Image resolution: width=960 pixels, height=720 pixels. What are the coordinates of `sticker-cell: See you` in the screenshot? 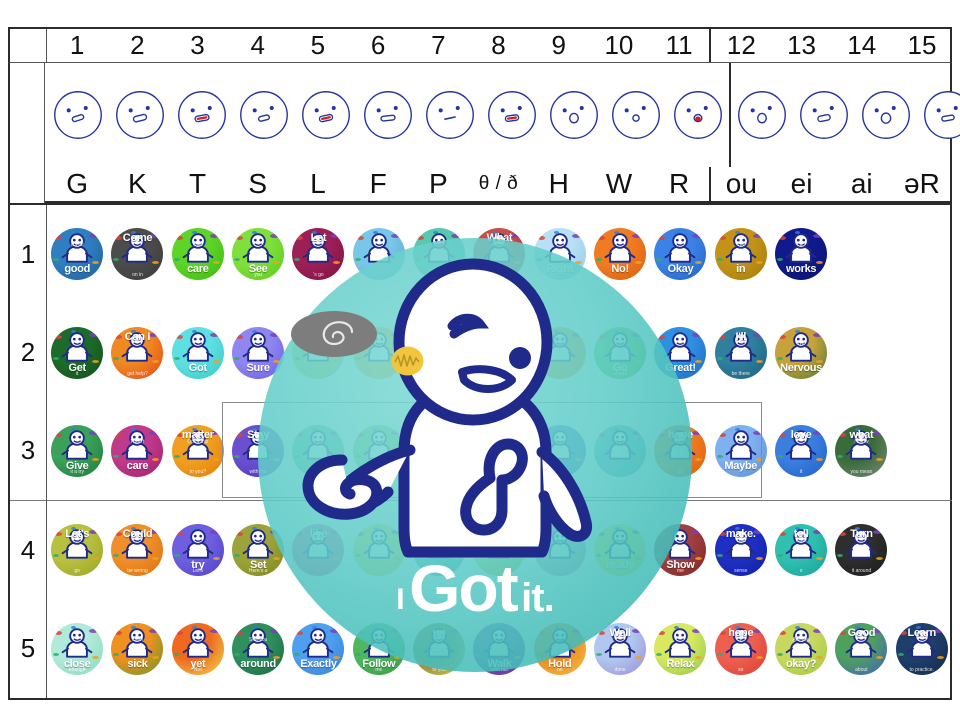 It's located at (258, 254).